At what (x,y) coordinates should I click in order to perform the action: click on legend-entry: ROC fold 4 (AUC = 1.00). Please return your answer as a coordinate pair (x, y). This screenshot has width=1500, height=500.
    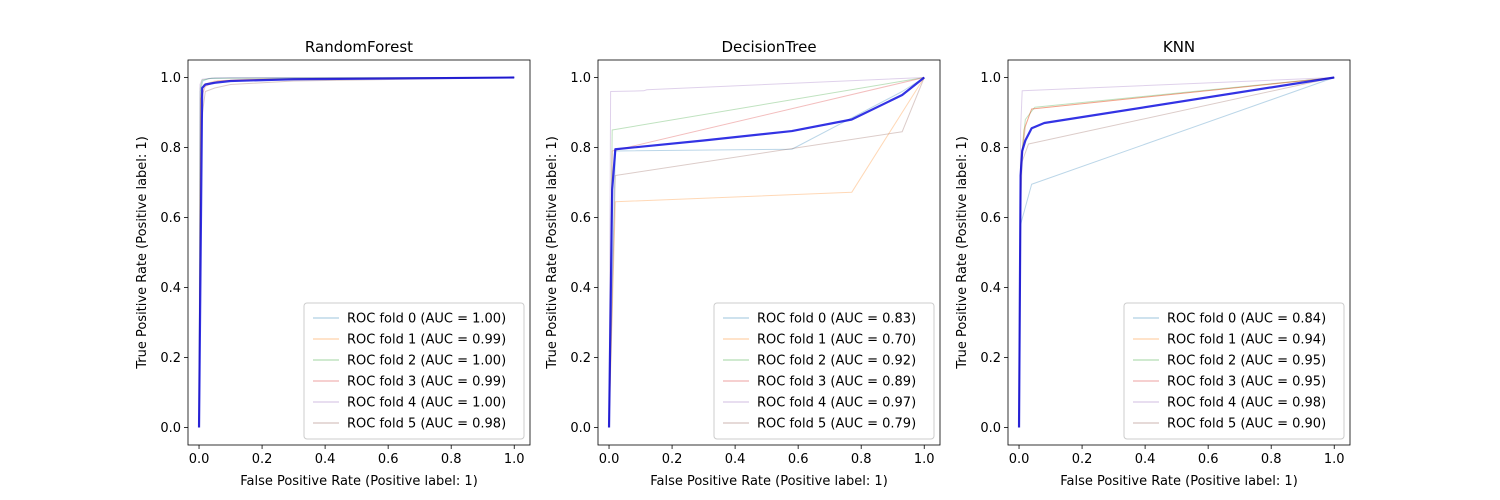
    Looking at the image, I should click on (426, 403).